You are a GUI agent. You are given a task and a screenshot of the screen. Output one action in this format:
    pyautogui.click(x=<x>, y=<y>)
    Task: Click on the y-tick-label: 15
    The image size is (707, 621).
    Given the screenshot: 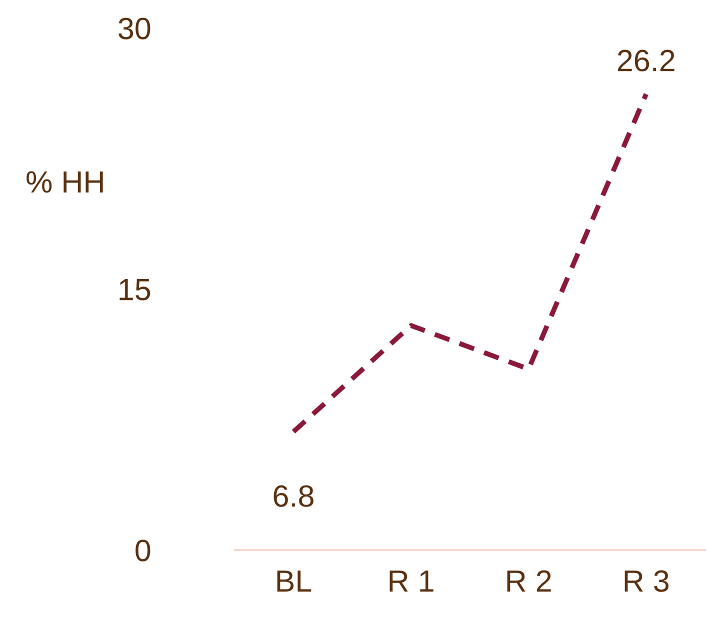 What is the action you would take?
    pyautogui.click(x=135, y=289)
    